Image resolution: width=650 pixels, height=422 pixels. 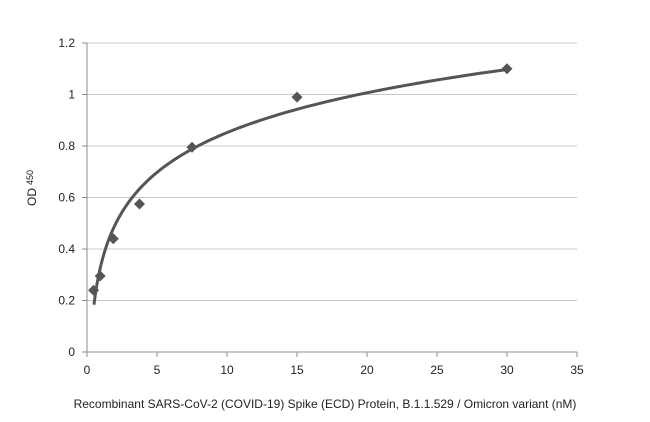 What do you see at coordinates (71, 352) in the screenshot?
I see `y-tick-label: 0` at bounding box center [71, 352].